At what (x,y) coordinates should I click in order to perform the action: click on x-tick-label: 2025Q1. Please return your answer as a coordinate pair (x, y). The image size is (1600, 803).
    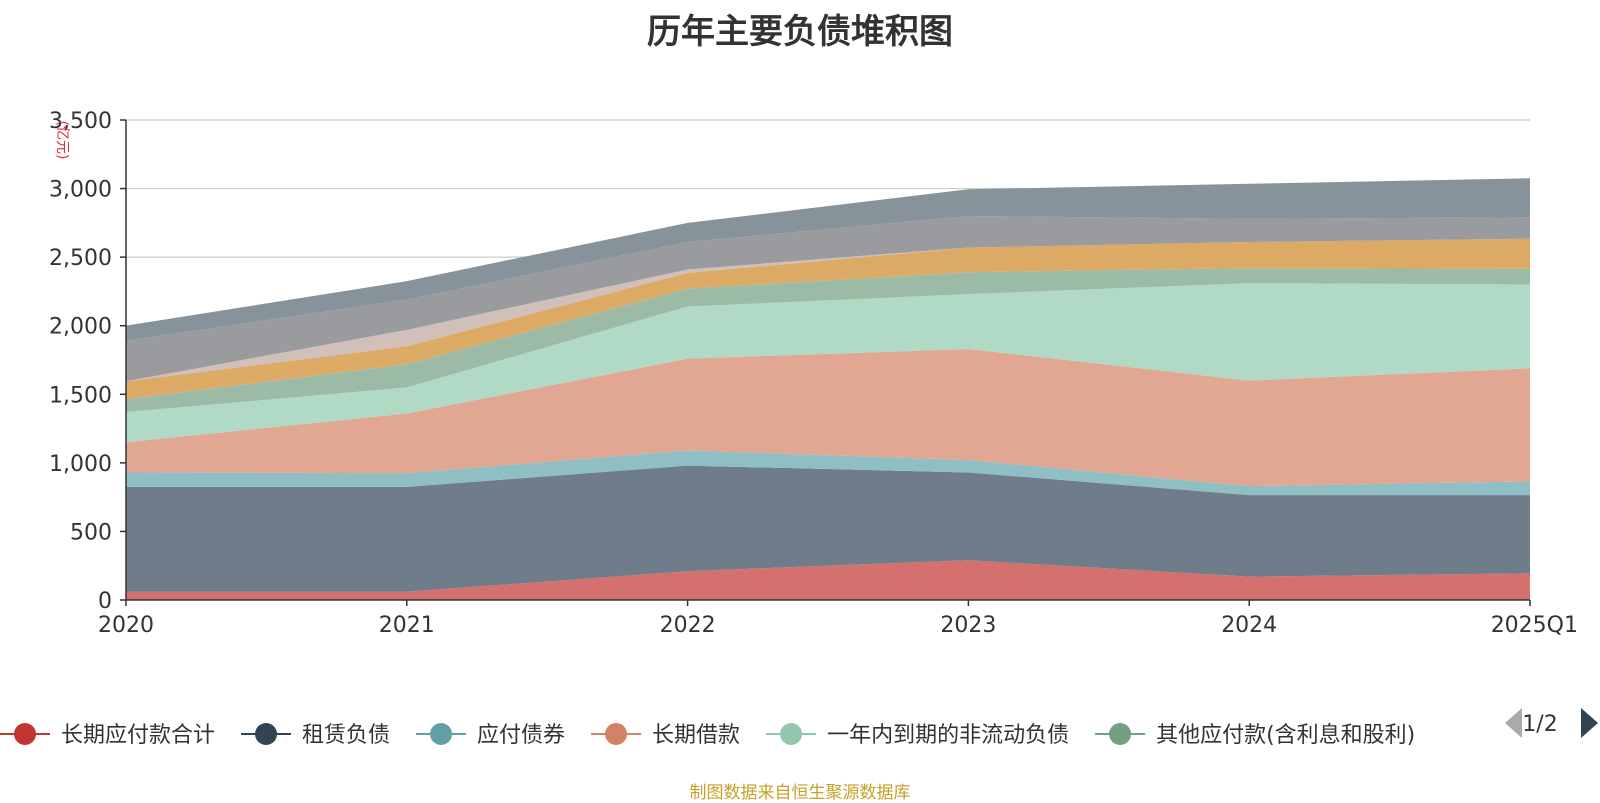
    Looking at the image, I should click on (1534, 625).